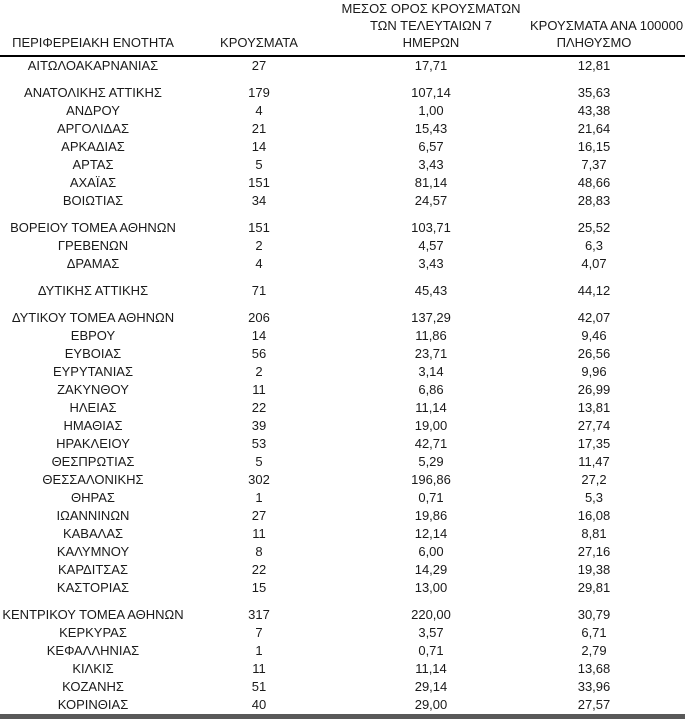 The width and height of the screenshot is (685, 720). What do you see at coordinates (93, 704) in the screenshot?
I see `region-cell: ΚΟΡΙΝΘΙΑΣ` at bounding box center [93, 704].